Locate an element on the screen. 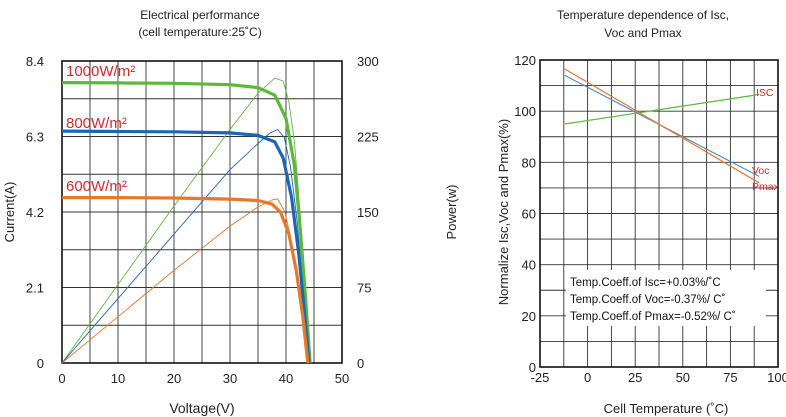 This screenshot has height=417, width=786. chart2-series is located at coordinates (662, 126).